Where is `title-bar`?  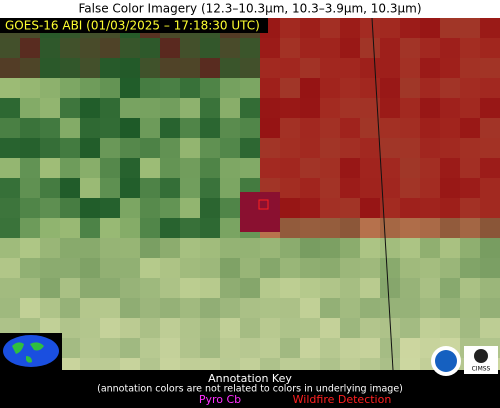 title-bar is located at coordinates (250, 9).